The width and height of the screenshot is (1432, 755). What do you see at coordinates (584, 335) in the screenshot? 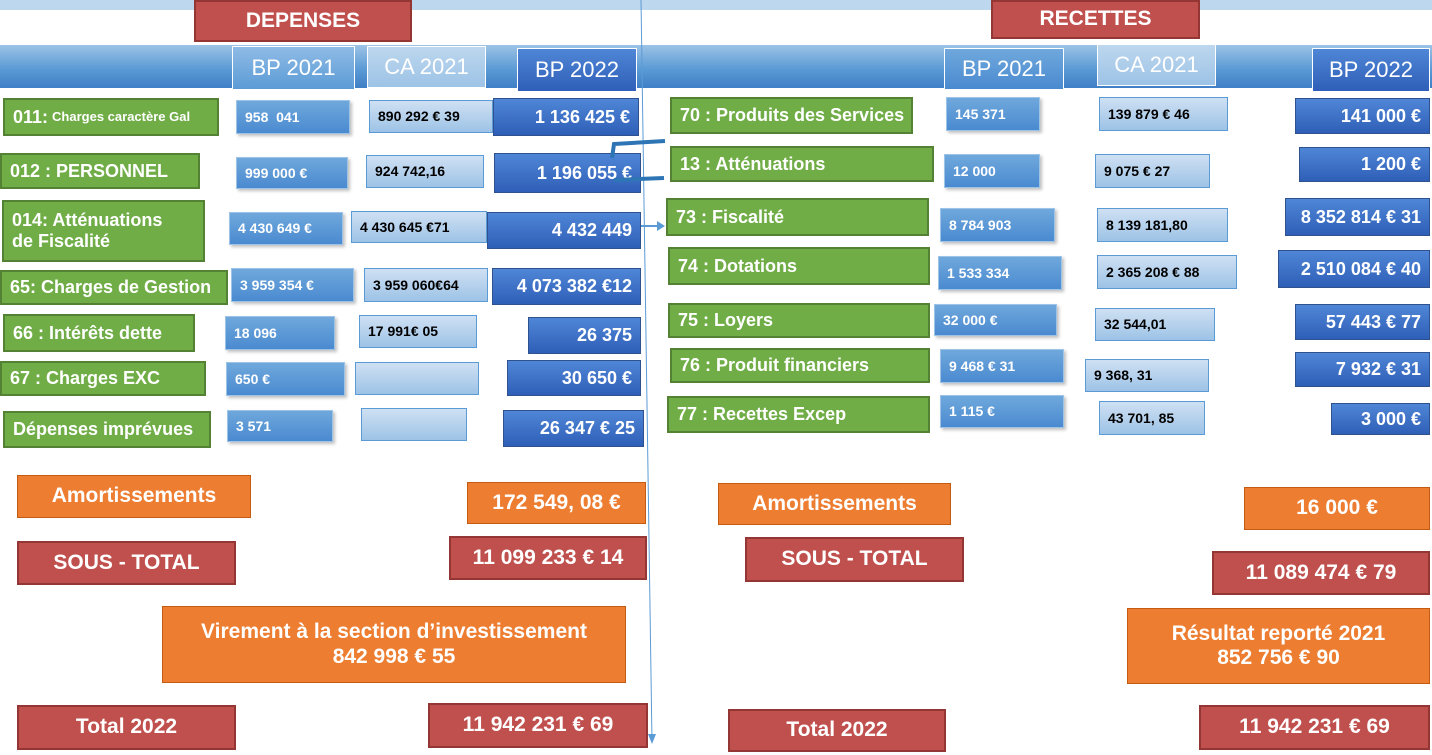
I see `bp2022-cell: 26 375` at bounding box center [584, 335].